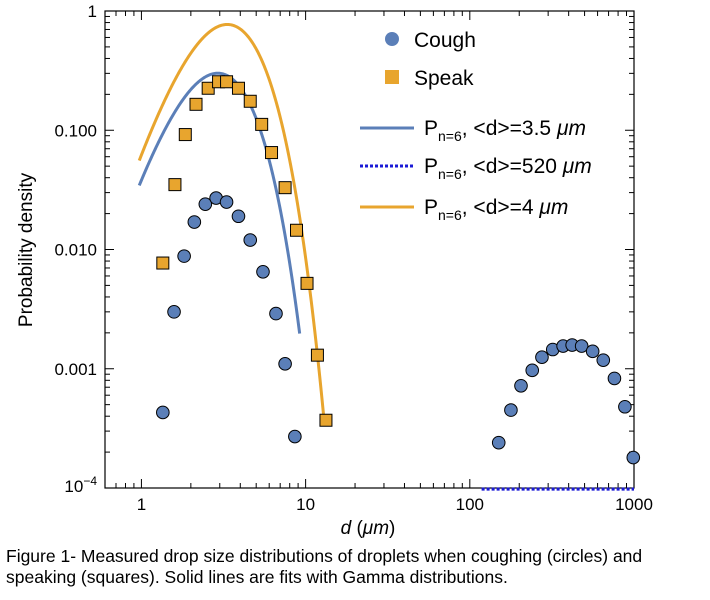 The image size is (710, 600). What do you see at coordinates (92, 11) in the screenshot?
I see `y-tick-label: 1` at bounding box center [92, 11].